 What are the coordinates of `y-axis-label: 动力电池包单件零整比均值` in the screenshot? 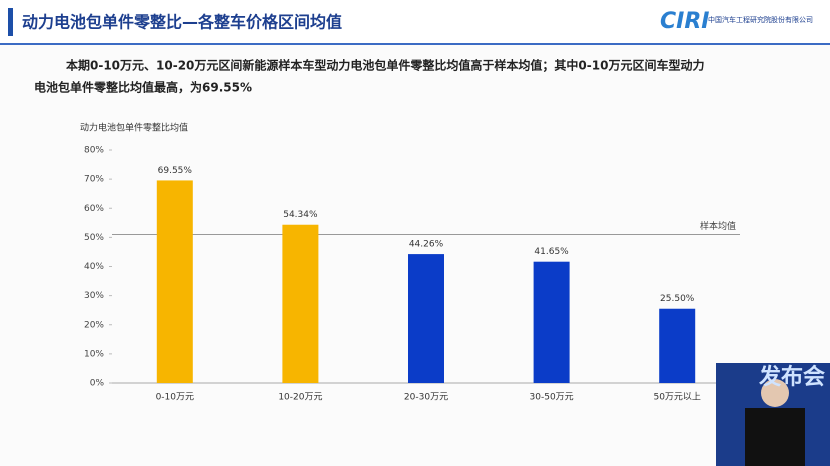 It's located at (134, 128).